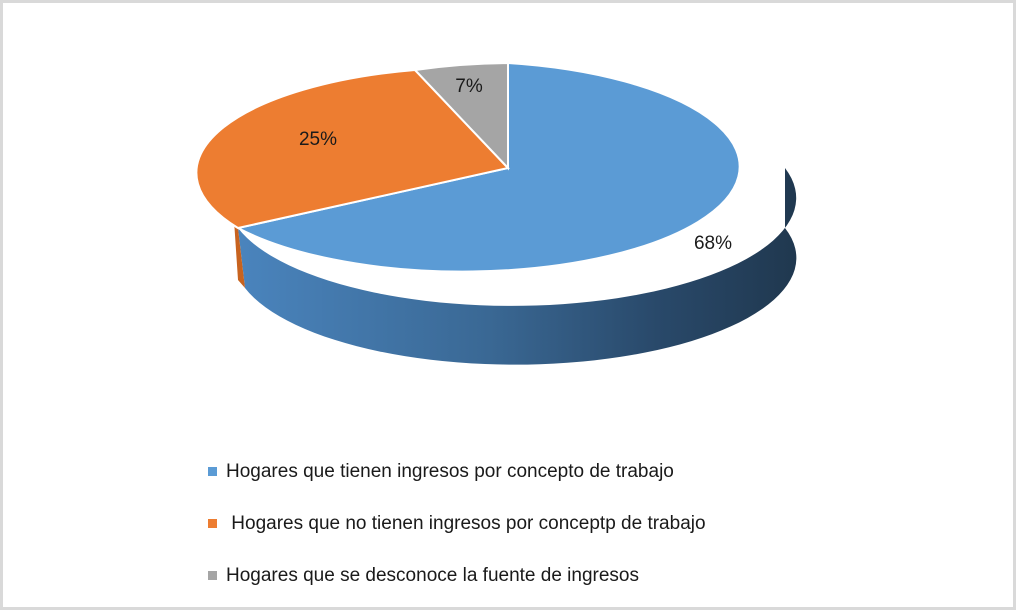  Describe the element at coordinates (460, 116) in the screenshot. I see `pie-slice-grey` at that location.